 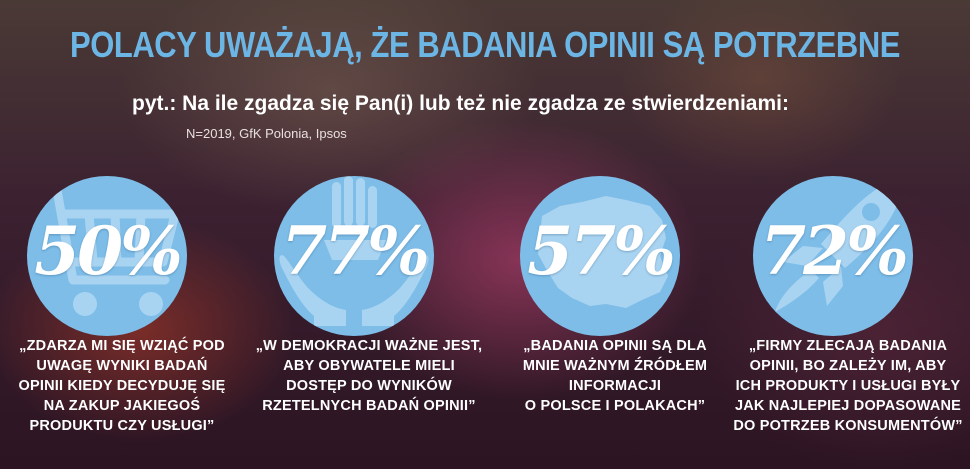 I want to click on shopping-cart-icon, so click(x=104, y=250).